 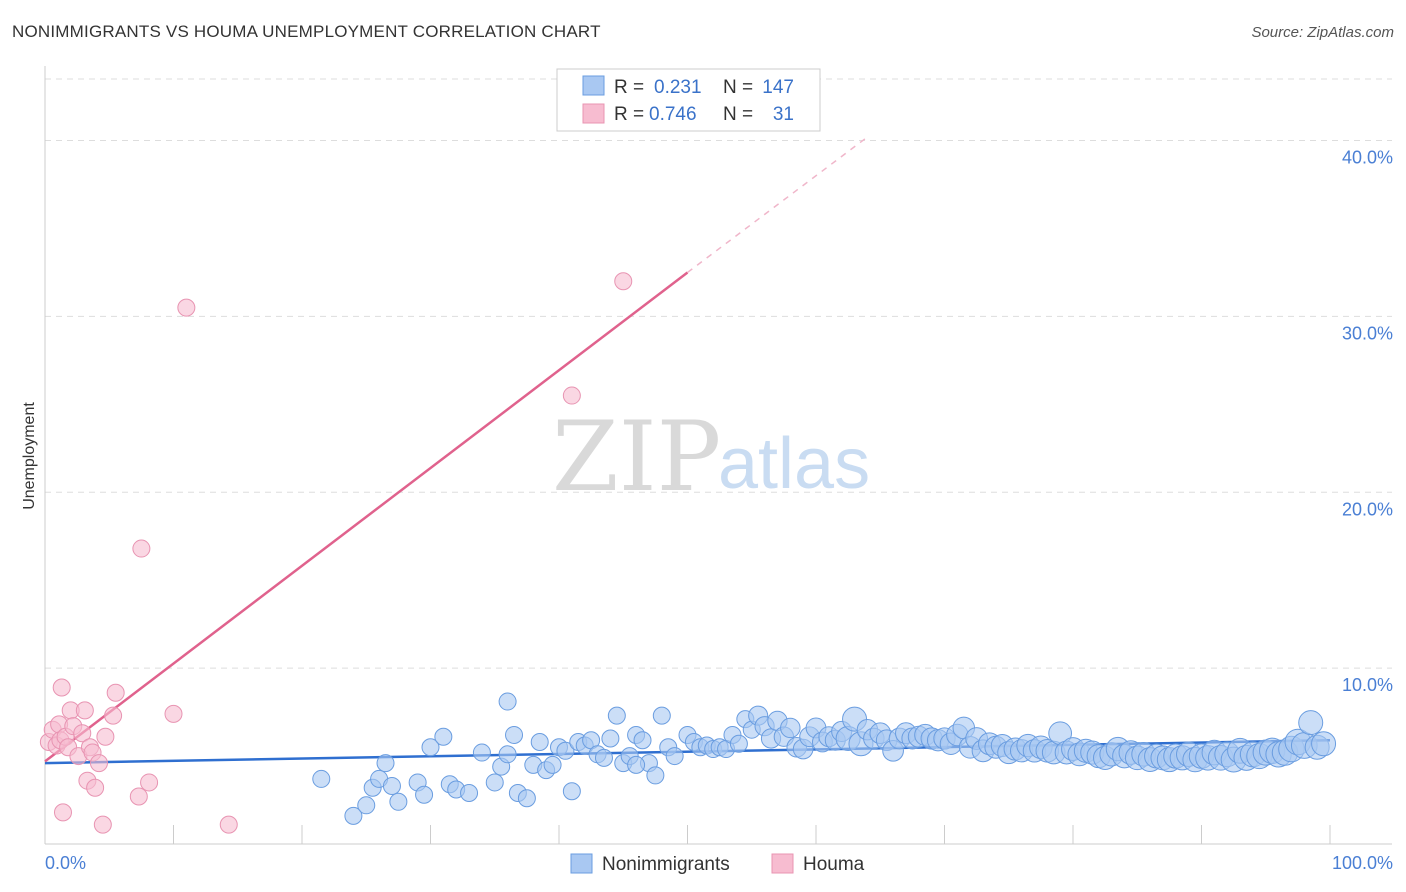 I want to click on y-tick-label-0: 10.0%, so click(x=1367, y=685).